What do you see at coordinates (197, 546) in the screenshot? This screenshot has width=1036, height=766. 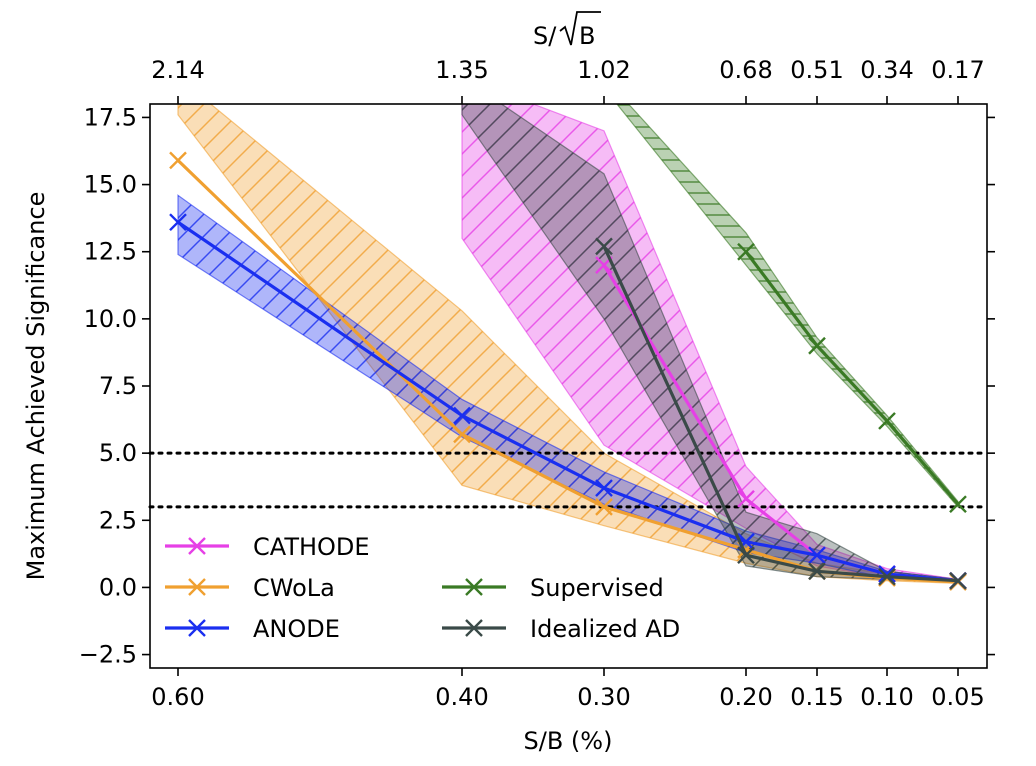 I see `legend-marker-cathode` at bounding box center [197, 546].